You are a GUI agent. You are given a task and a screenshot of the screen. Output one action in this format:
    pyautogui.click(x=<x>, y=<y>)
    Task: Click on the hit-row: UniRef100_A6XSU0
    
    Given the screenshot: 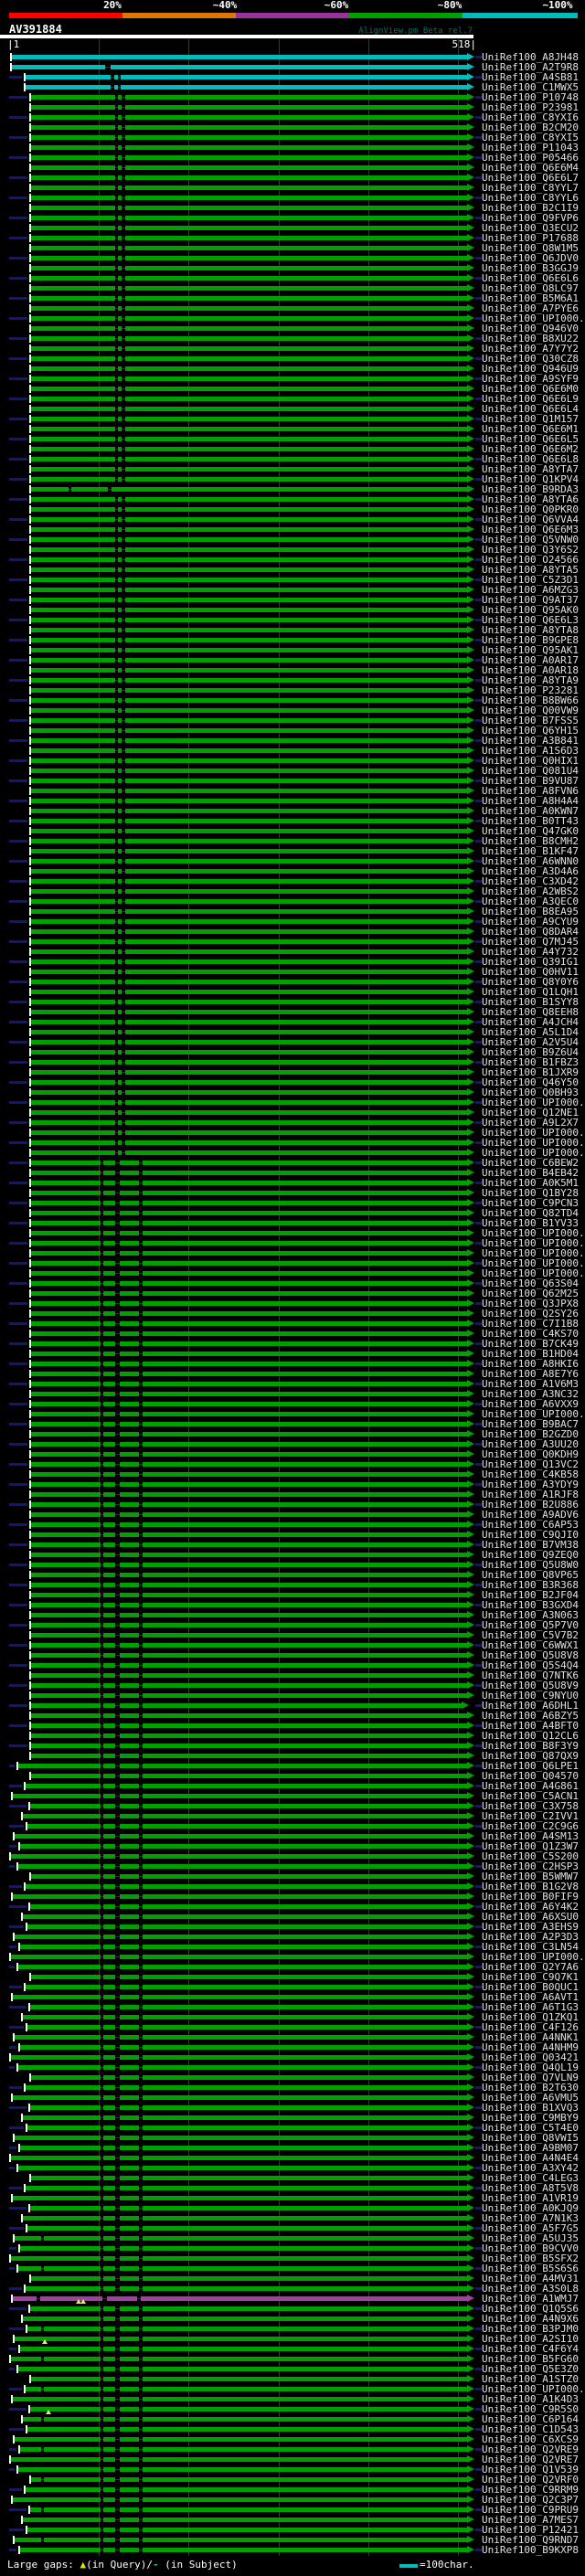 What is the action you would take?
    pyautogui.click(x=293, y=1917)
    